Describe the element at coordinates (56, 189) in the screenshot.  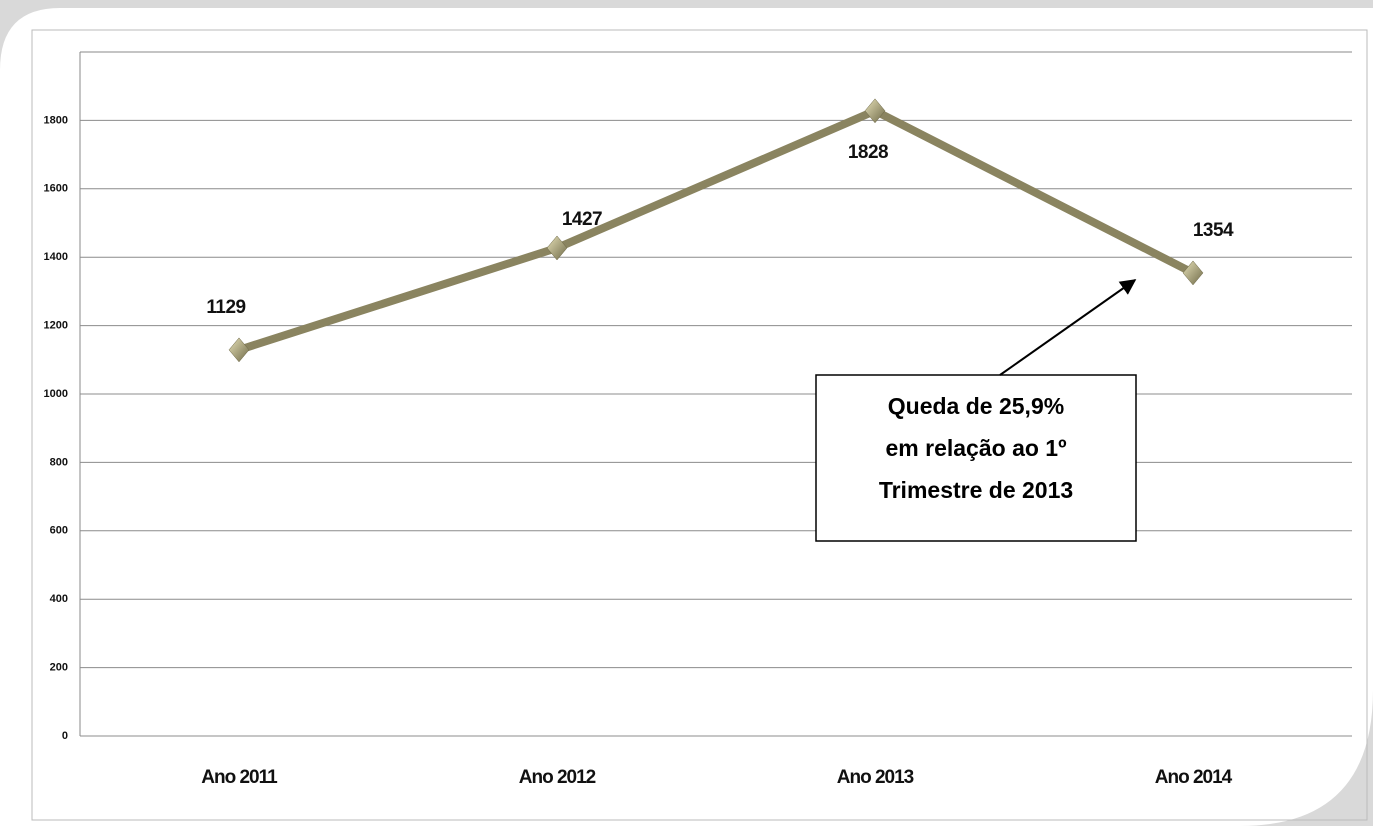
I see `y-tick-label: 1600` at that location.